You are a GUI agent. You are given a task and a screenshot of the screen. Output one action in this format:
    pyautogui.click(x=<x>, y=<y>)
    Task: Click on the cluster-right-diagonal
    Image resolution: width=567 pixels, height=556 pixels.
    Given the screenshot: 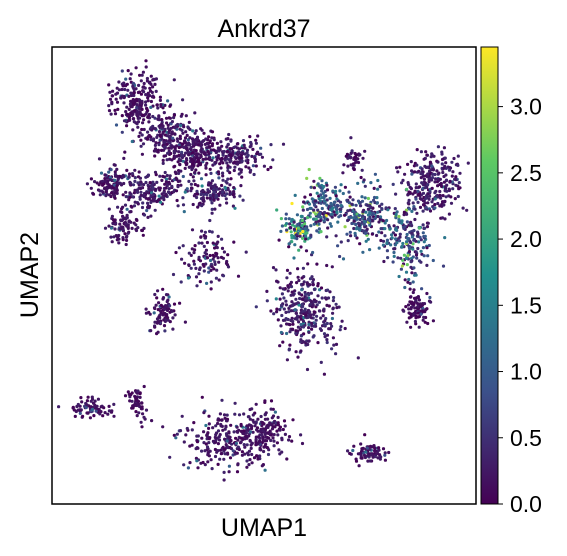 What is the action you would take?
    pyautogui.click(x=412, y=240)
    